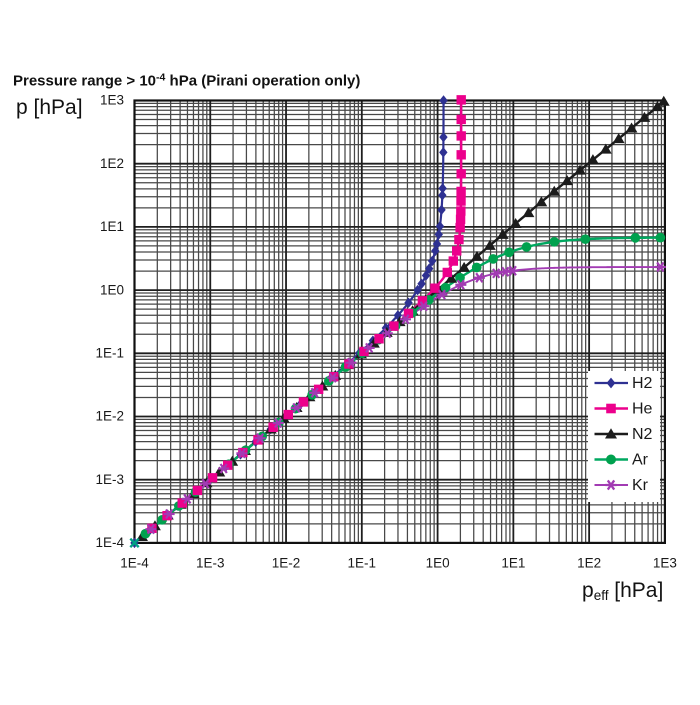  What do you see at coordinates (49, 107) in the screenshot?
I see `svg-text: p [hPa]` at bounding box center [49, 107].